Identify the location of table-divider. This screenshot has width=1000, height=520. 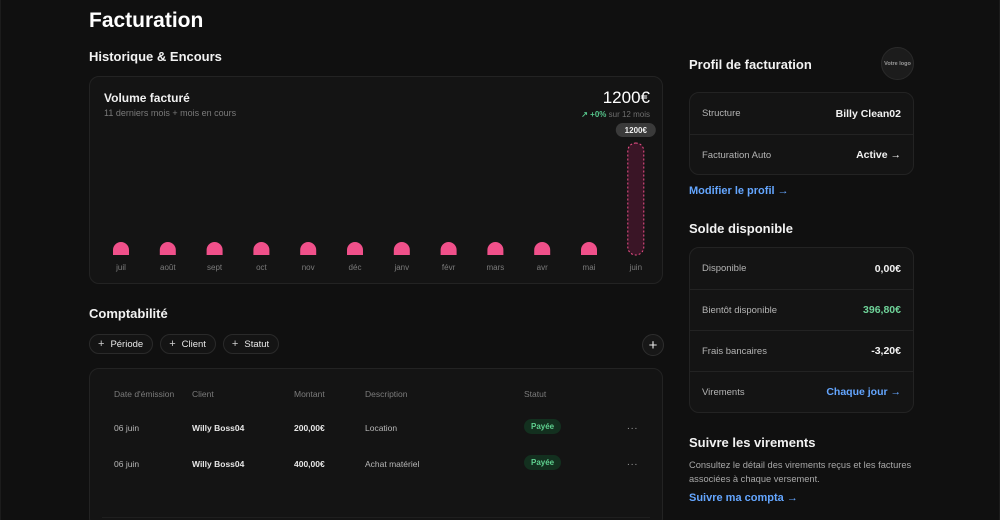
(376, 517).